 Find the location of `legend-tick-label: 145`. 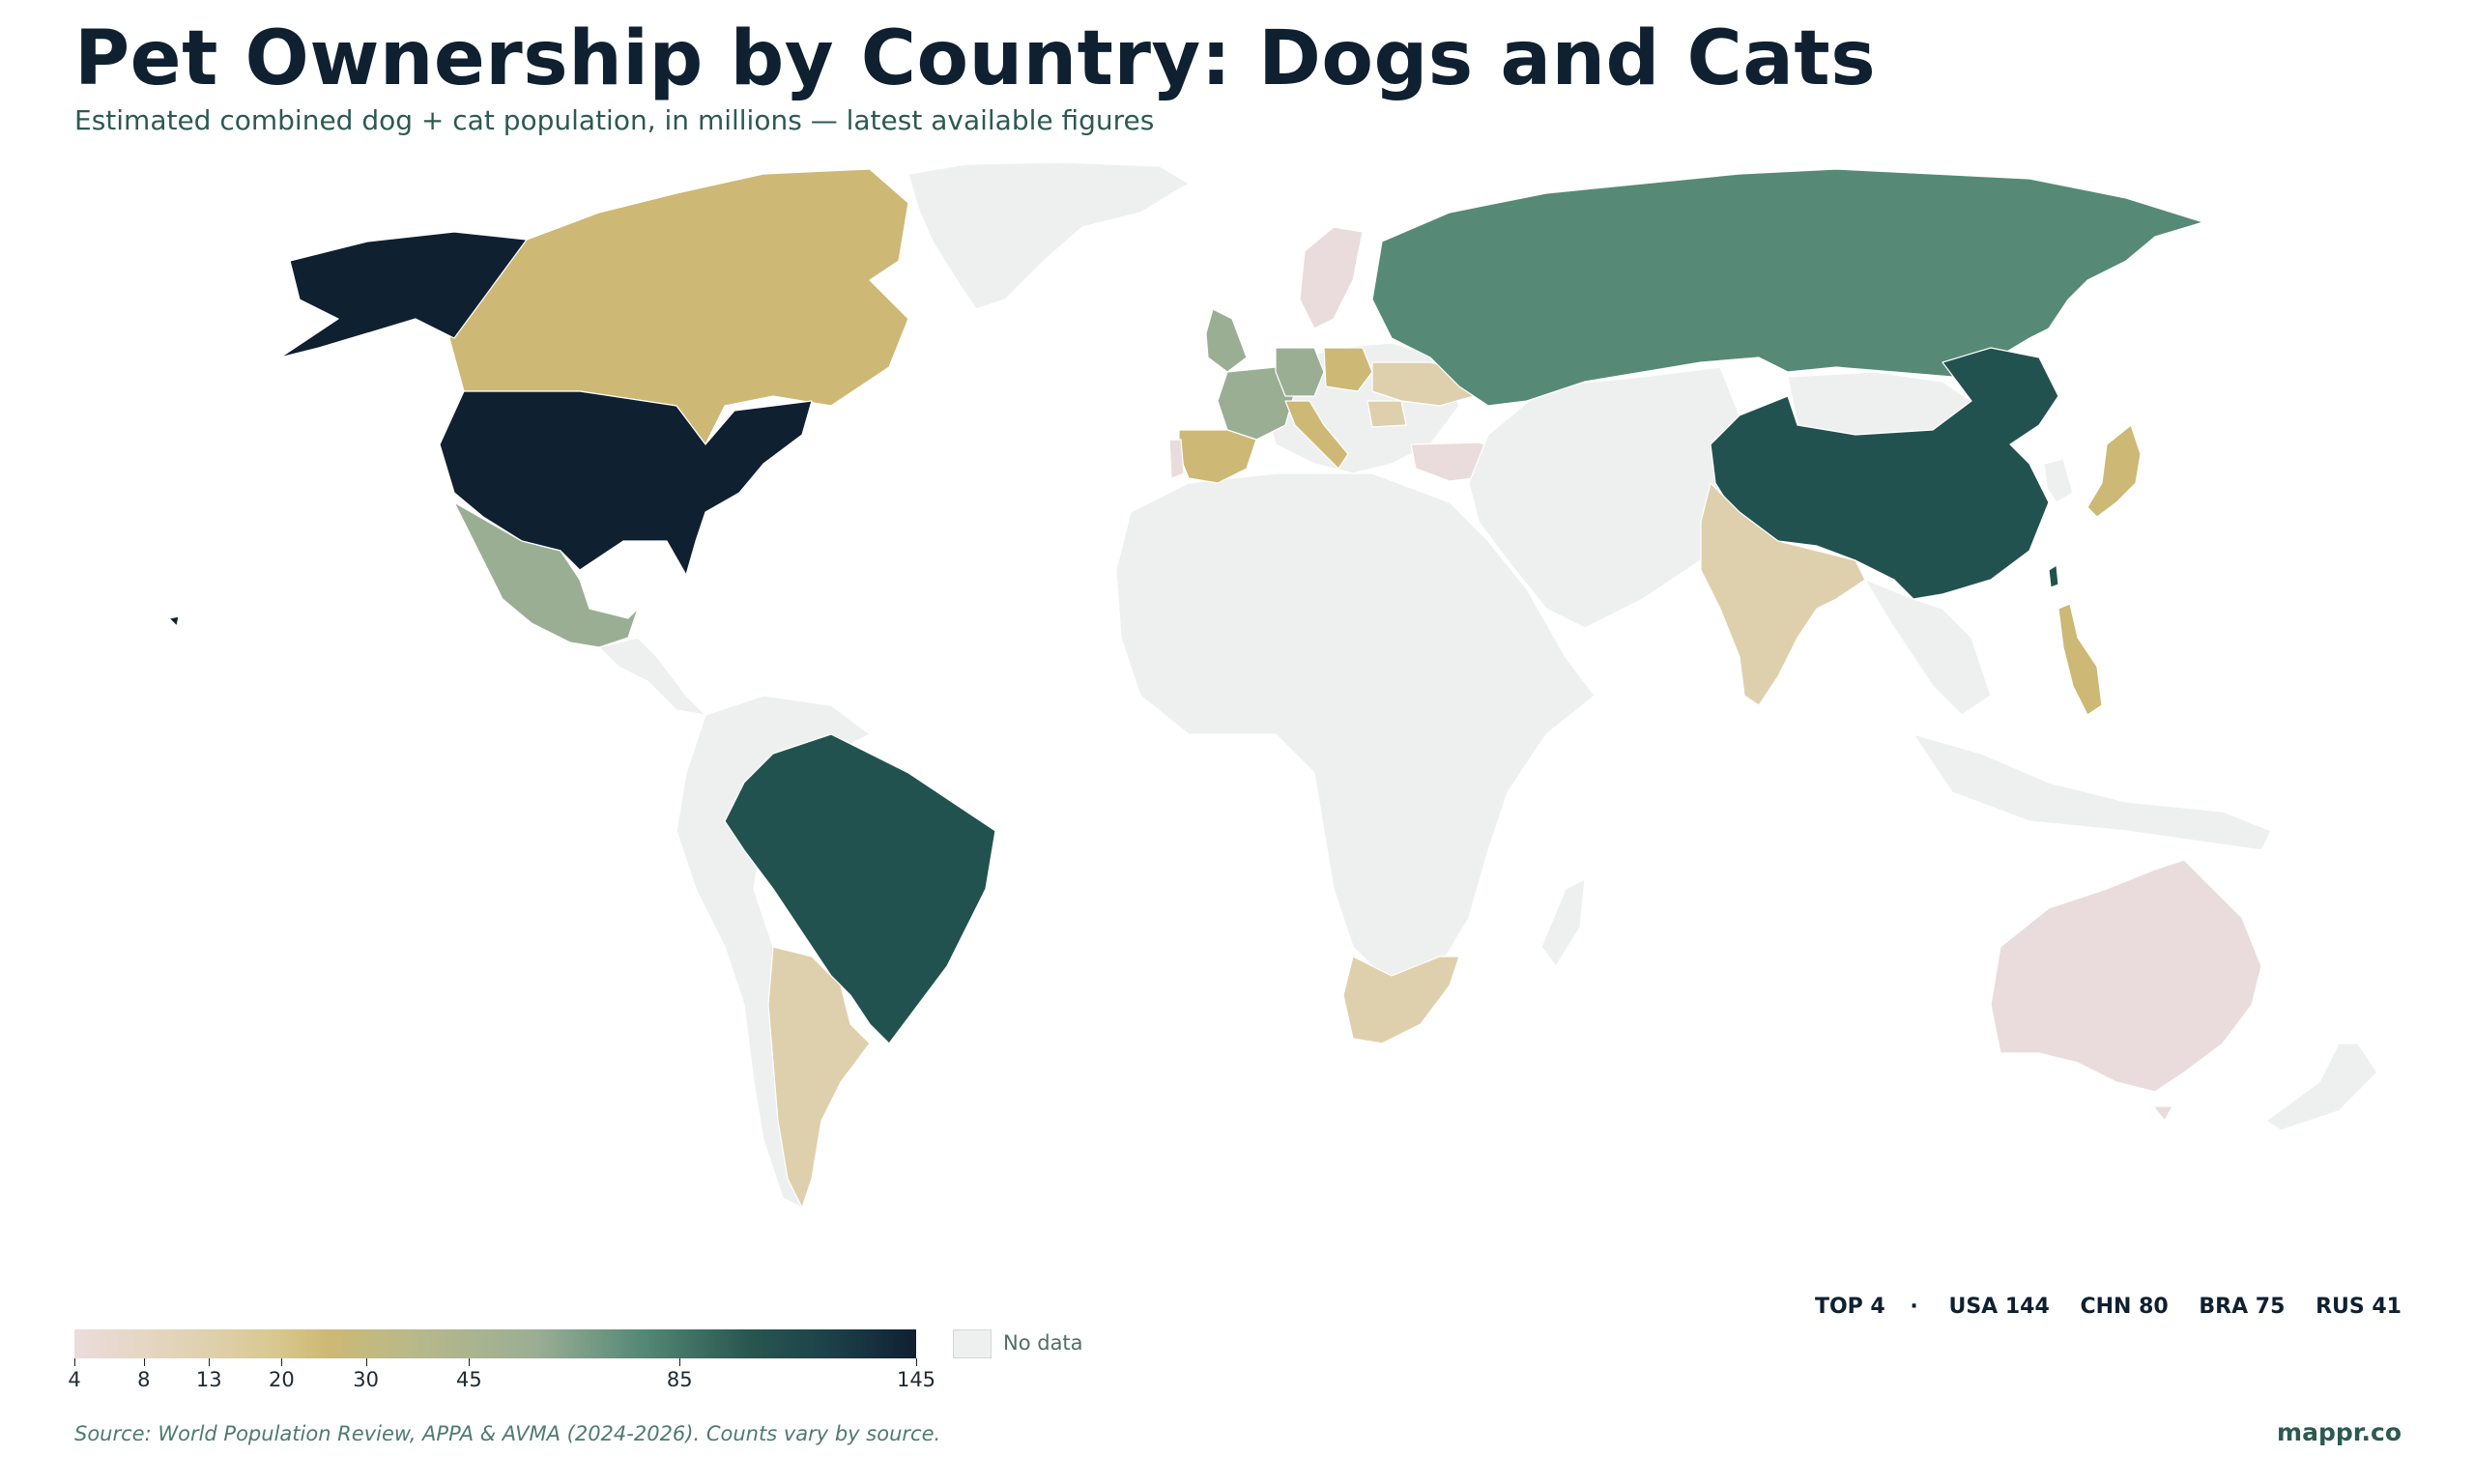

legend-tick-label: 145 is located at coordinates (916, 1380).